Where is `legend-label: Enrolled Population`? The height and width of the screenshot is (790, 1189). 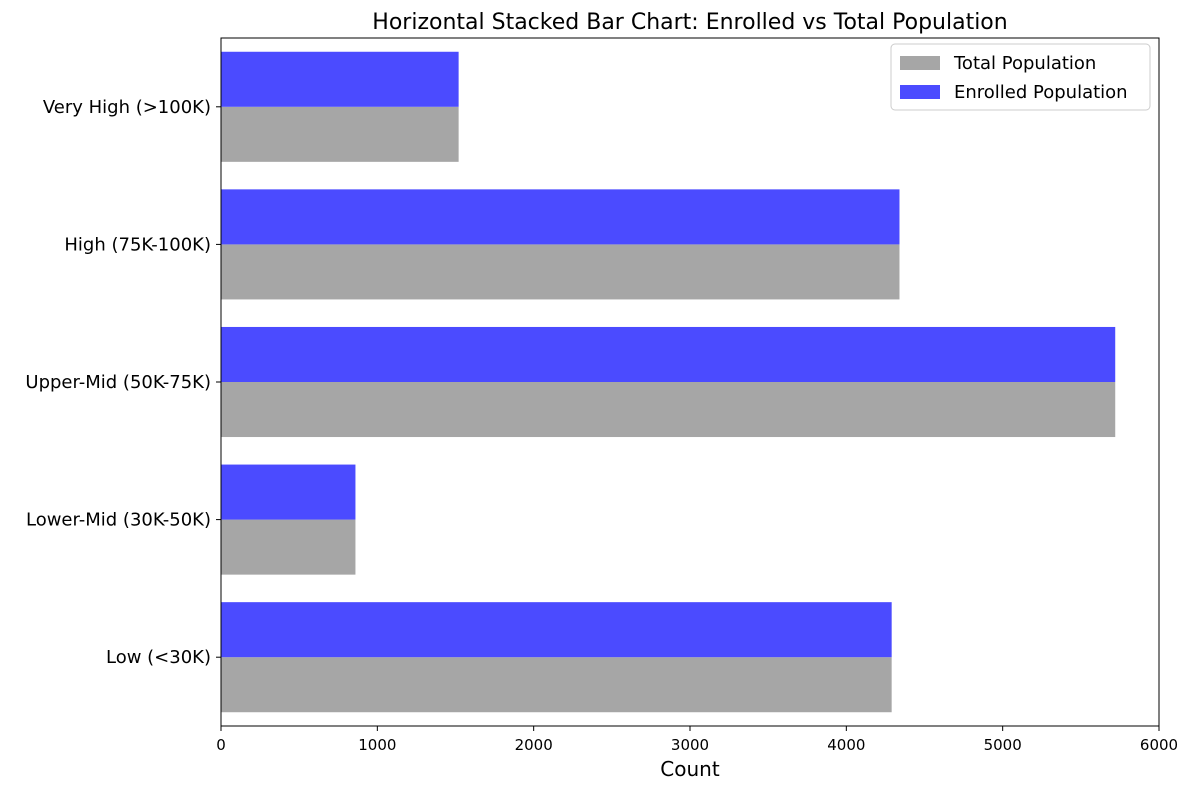 legend-label: Enrolled Population is located at coordinates (1041, 92).